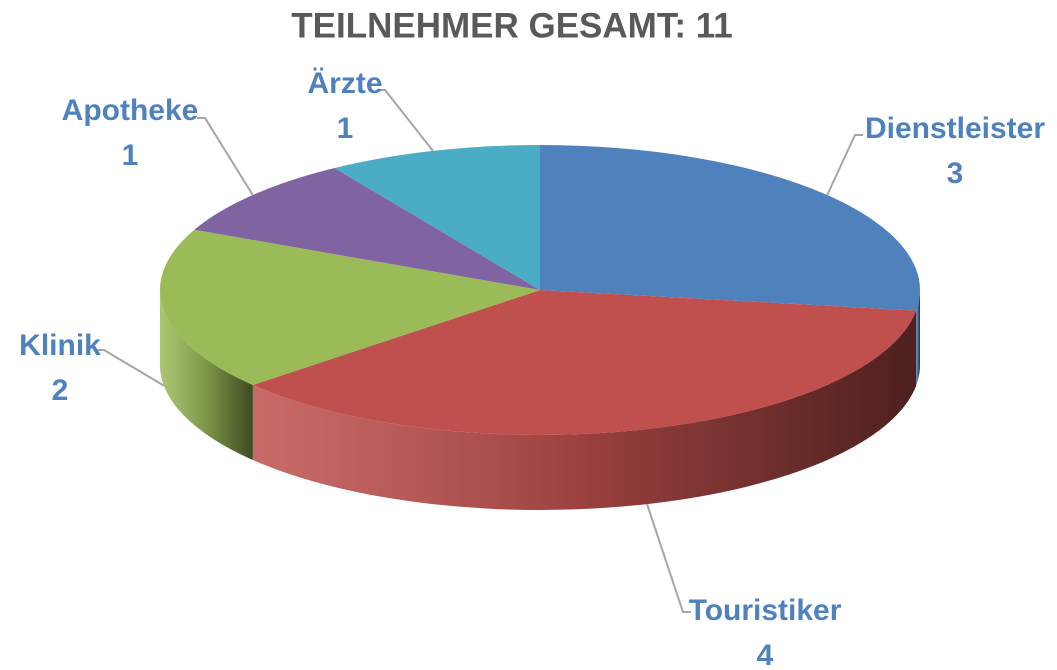  I want to click on data-label-value: 4, so click(765, 654).